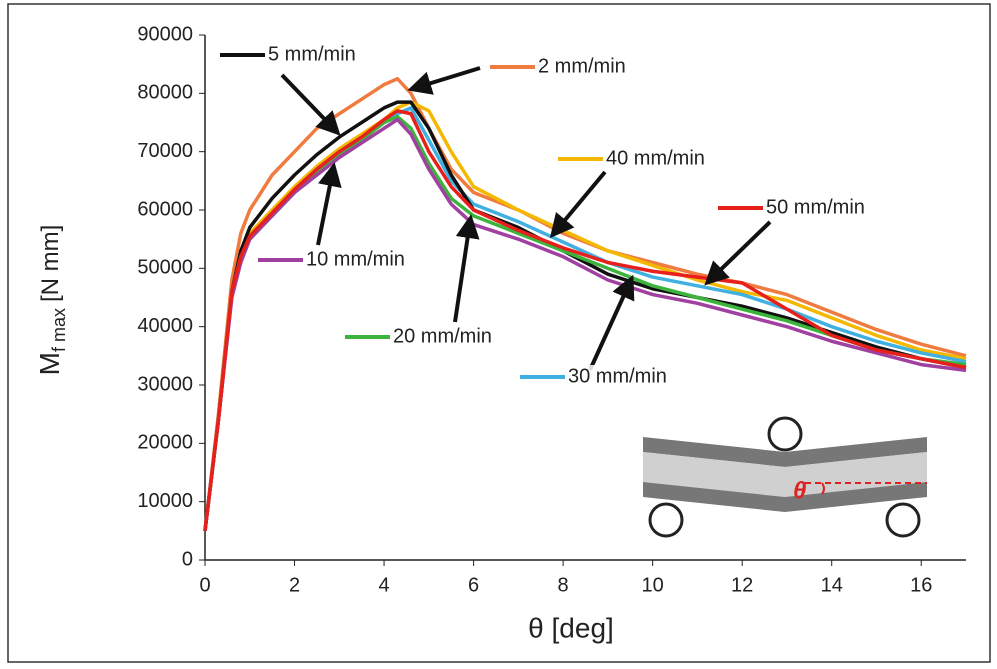  What do you see at coordinates (204, 585) in the screenshot?
I see `x-tick-label: 0` at bounding box center [204, 585].